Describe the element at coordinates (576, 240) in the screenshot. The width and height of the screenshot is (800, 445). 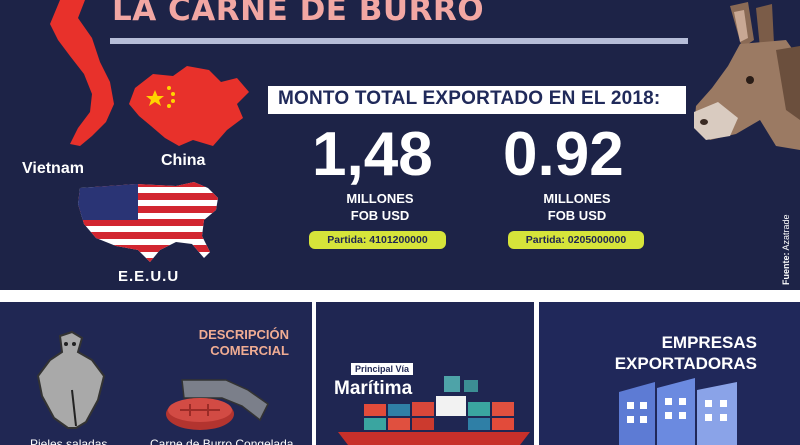
I see `partida-badge-2: Partida: 0205000000` at that location.